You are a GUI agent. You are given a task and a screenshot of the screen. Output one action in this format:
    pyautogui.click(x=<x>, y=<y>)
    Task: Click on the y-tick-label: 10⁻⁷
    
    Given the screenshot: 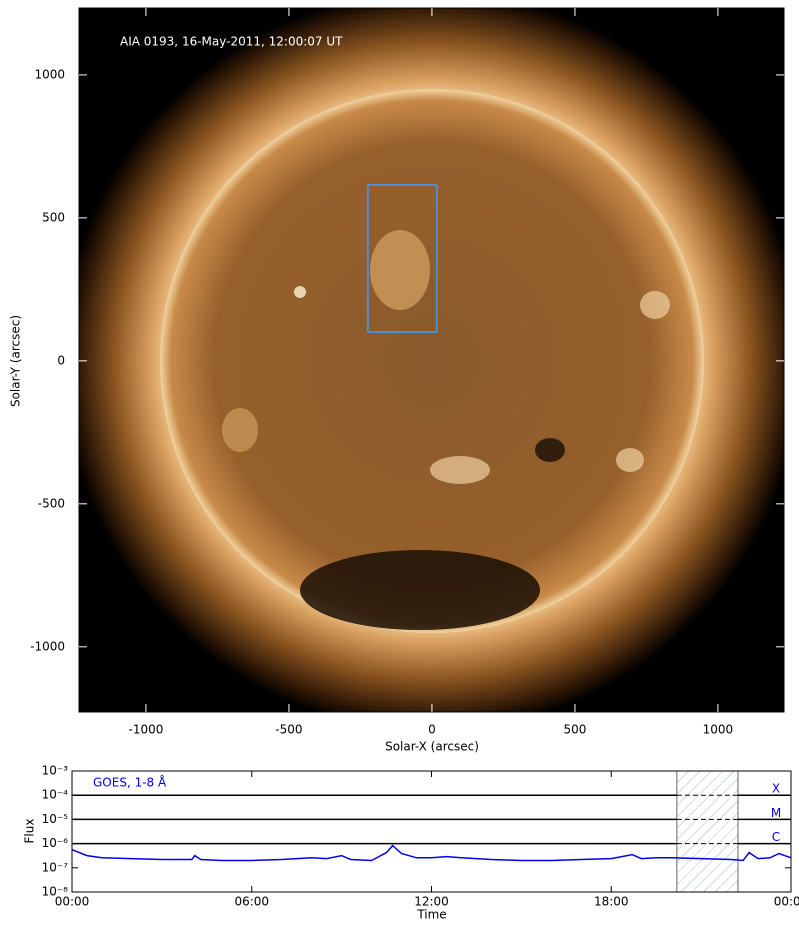 What is the action you would take?
    pyautogui.click(x=55, y=867)
    